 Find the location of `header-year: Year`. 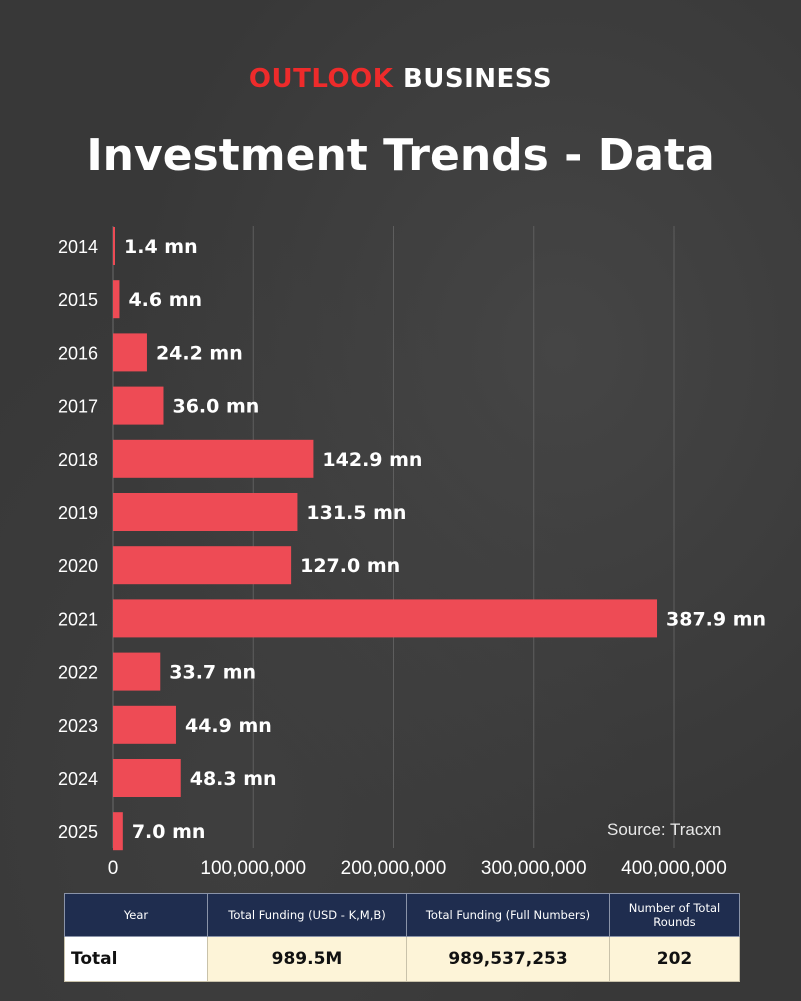

header-year: Year is located at coordinates (136, 915).